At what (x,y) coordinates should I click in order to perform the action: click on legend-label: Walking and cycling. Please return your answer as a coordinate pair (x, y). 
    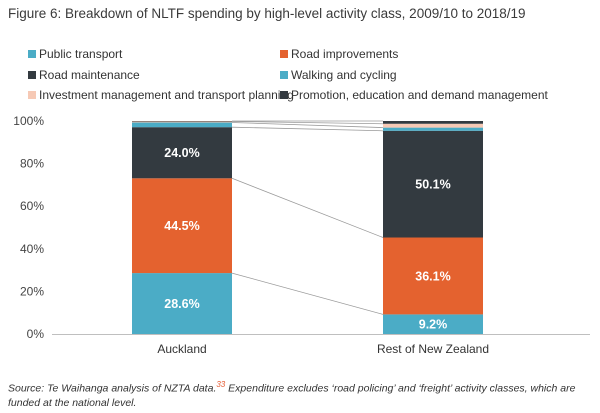
    Looking at the image, I should click on (344, 74).